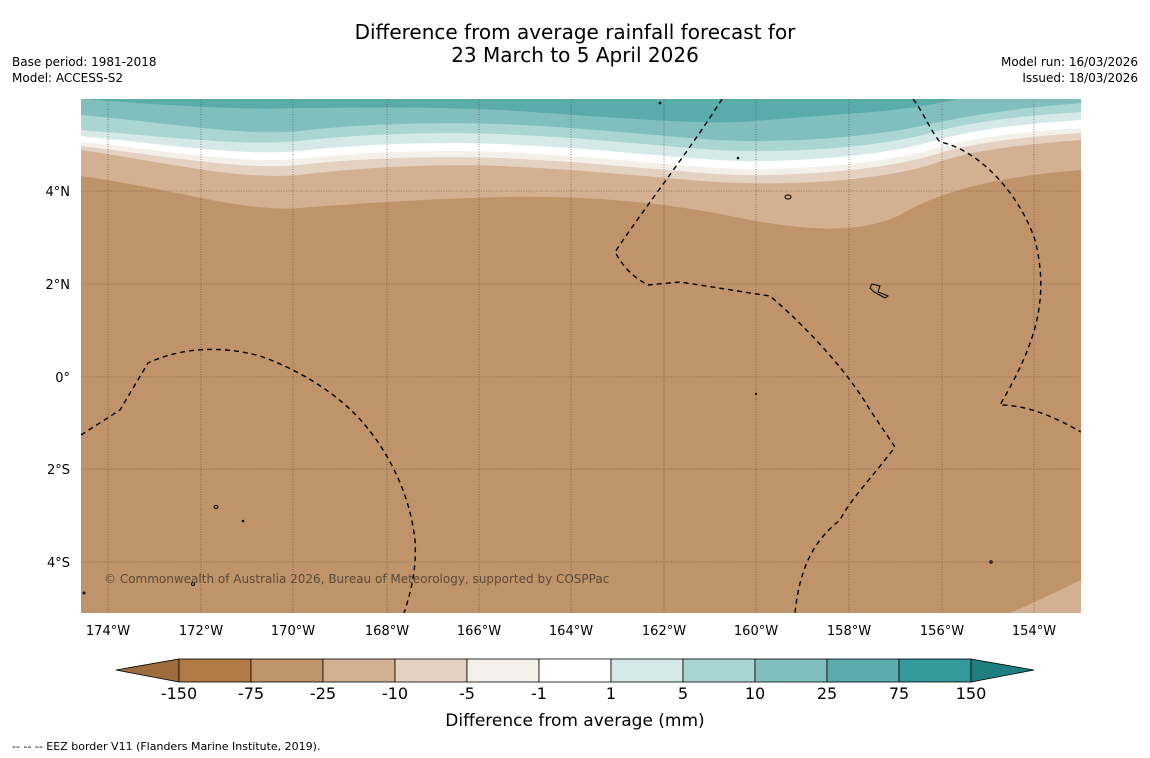 Image resolution: width=1150 pixels, height=758 pixels. Describe the element at coordinates (539, 693) in the screenshot. I see `colorbar-tick-label: -1` at that location.